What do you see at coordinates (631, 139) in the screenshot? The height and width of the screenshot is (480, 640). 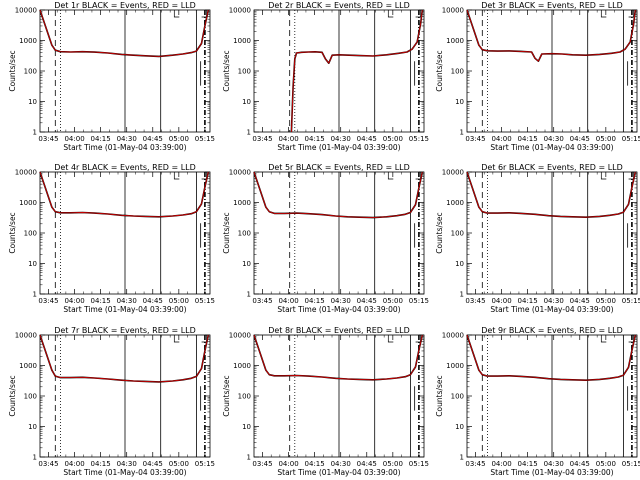 I see `panel-3-xtick-label: 05:15` at bounding box center [631, 139].